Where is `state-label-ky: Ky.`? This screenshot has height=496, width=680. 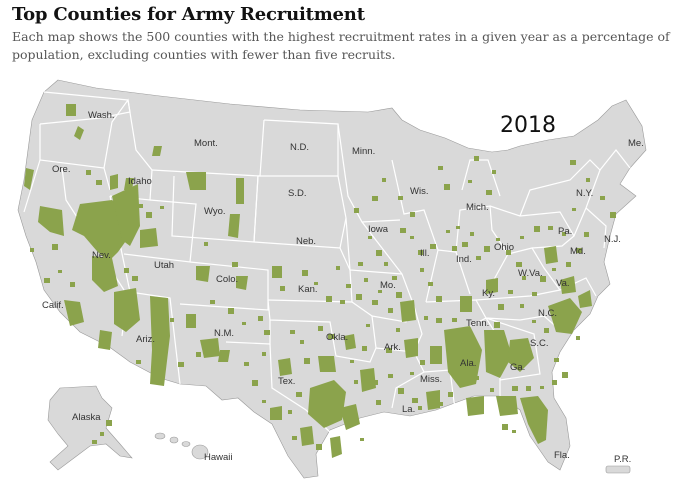
state-label-ky: Ky. is located at coordinates (488, 293).